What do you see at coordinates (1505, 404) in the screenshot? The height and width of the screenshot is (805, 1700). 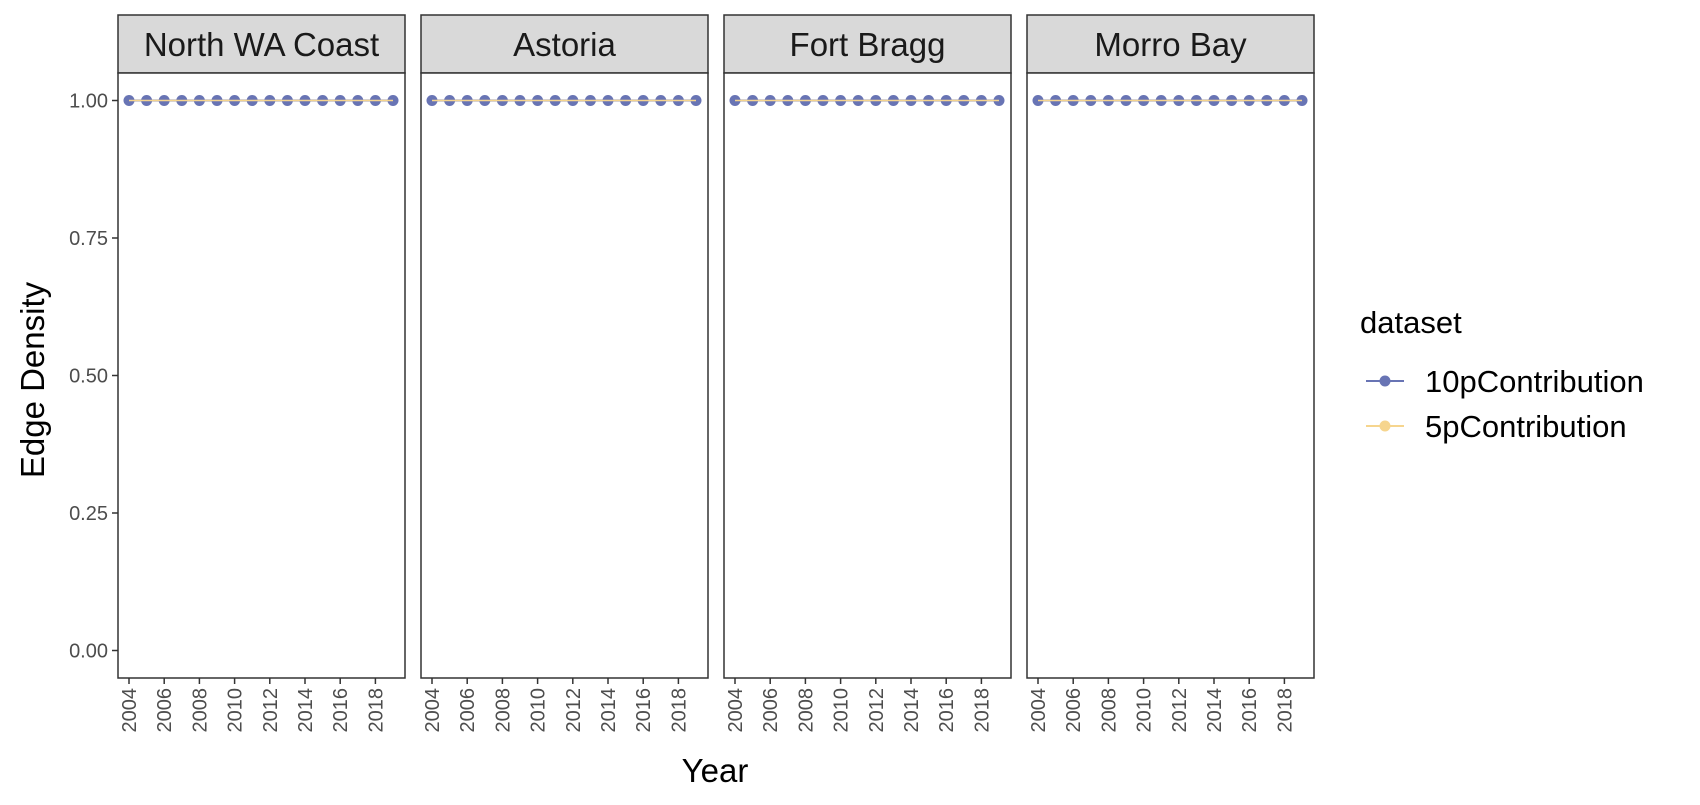 I see `legend-items: 10pContribution 5pContribution` at bounding box center [1505, 404].